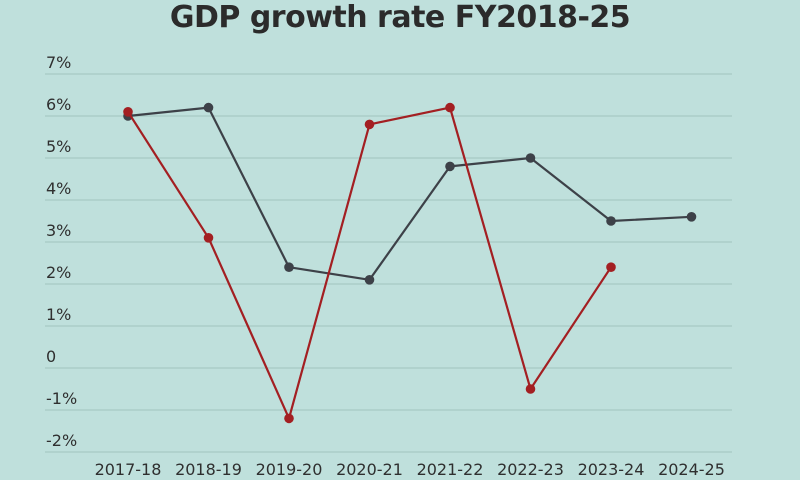 The image size is (800, 480). Describe the element at coordinates (208, 469) in the screenshot. I see `x-tick-label: 2018-19` at that location.